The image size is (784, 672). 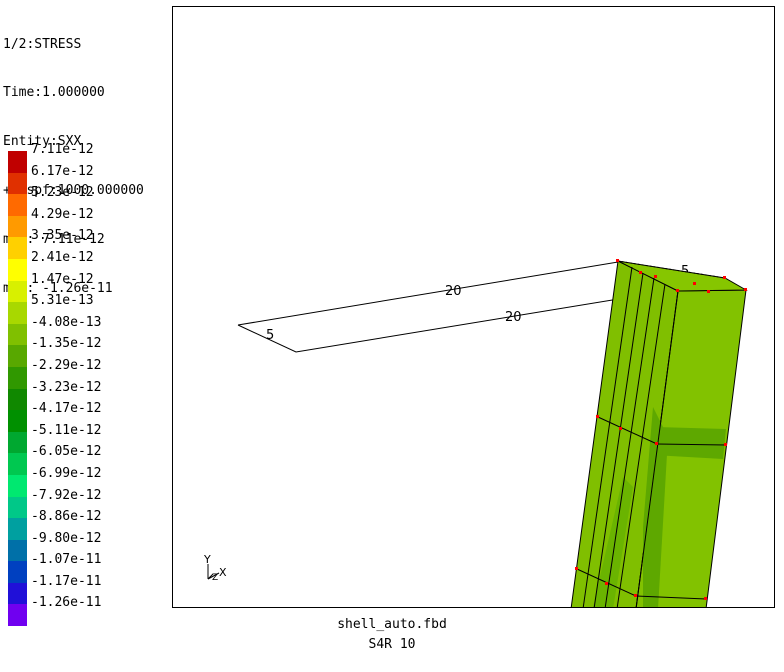 I want to click on legend-label: 5.23e-12, so click(x=62, y=193).